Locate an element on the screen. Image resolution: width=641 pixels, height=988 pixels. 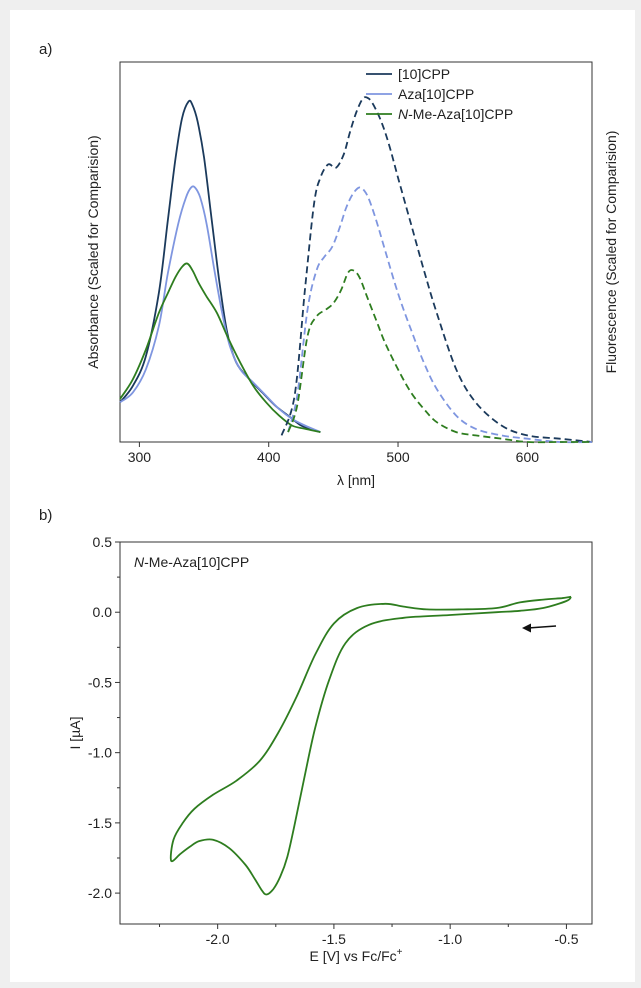
b-y-tick-label-0-5: 0.5 is located at coordinates (103, 542).